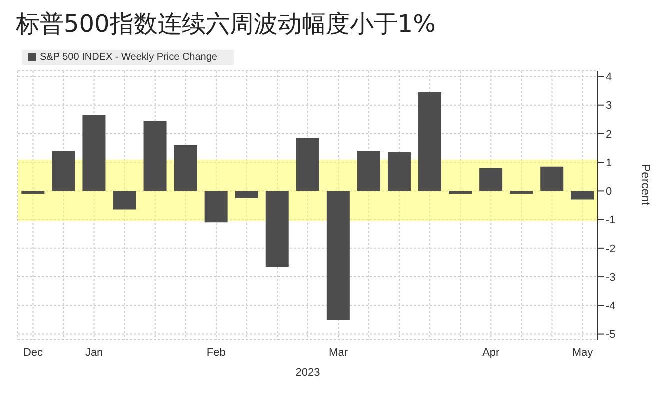 The width and height of the screenshot is (670, 420). I want to click on y-tick-label: -3, so click(611, 278).